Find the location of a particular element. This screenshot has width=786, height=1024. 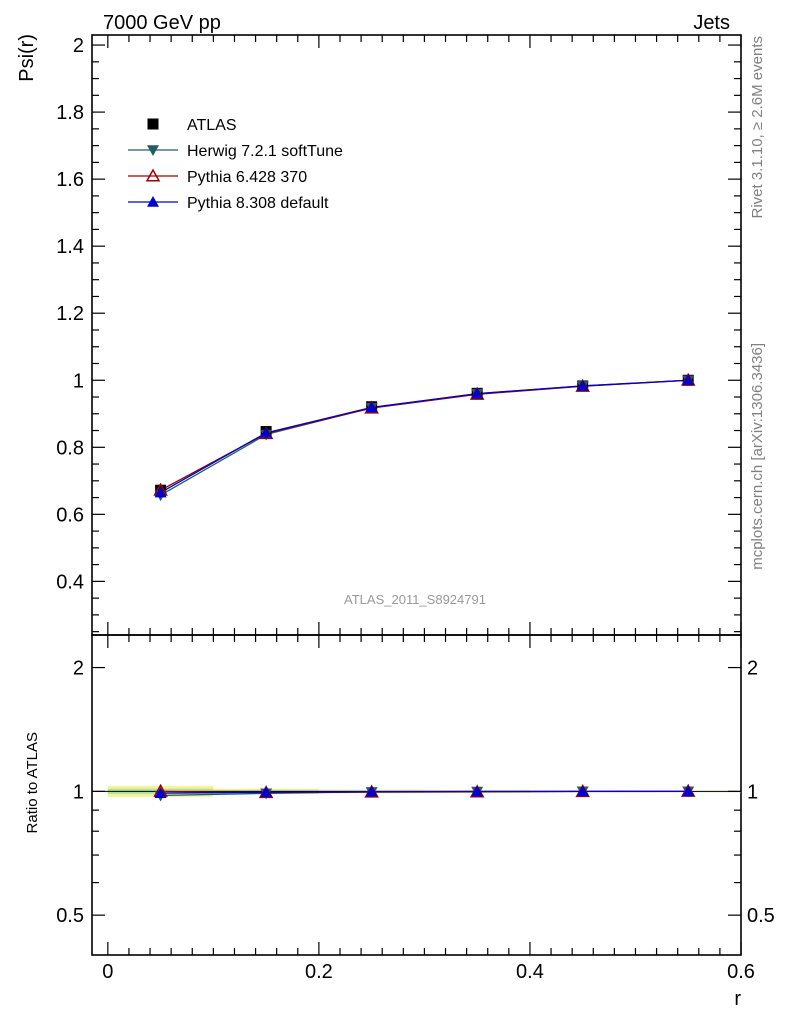

main-y-tick-label: 0.8 is located at coordinates (70, 448).